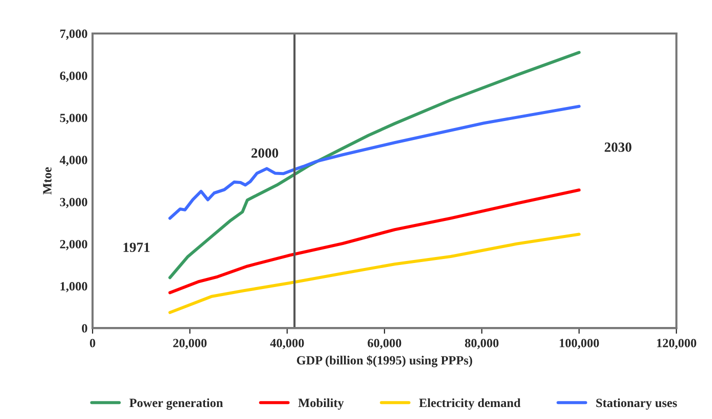 The height and width of the screenshot is (419, 712). Describe the element at coordinates (74, 119) in the screenshot. I see `y-tick-label: 5,000` at that location.